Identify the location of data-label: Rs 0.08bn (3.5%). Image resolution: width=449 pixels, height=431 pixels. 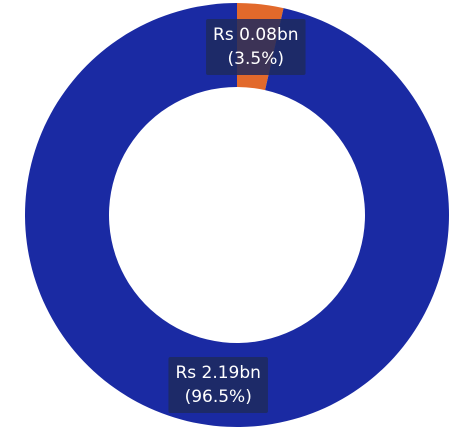
(256, 47).